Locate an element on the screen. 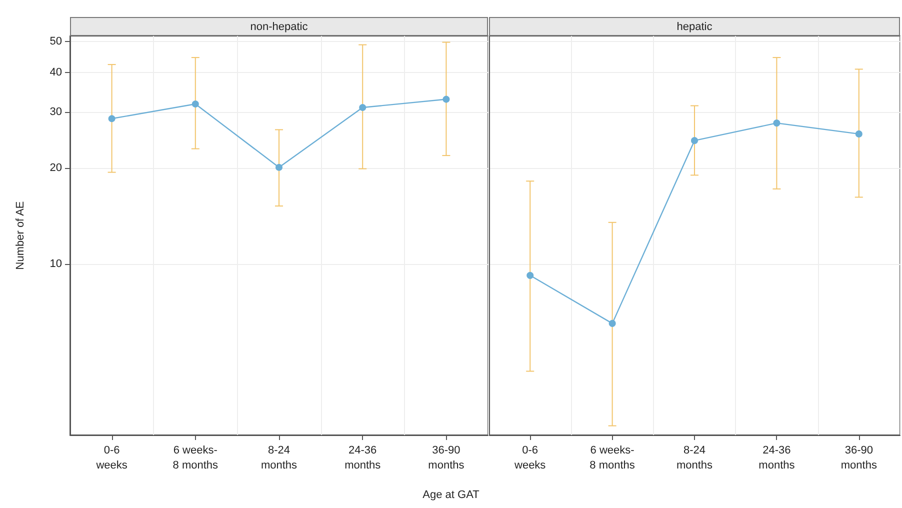 The width and height of the screenshot is (902, 508). y-tick-label: 30 is located at coordinates (56, 112).